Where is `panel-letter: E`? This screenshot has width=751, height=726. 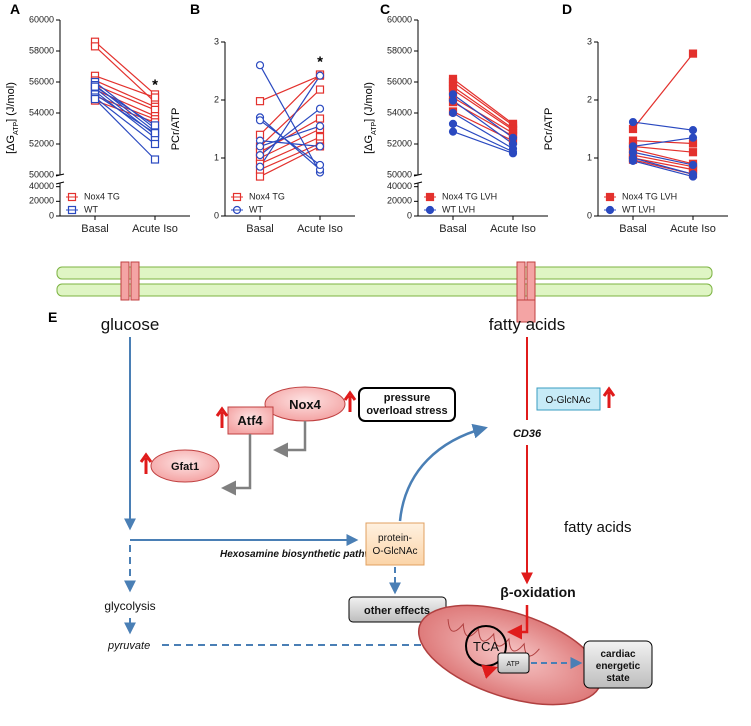
panel-letter: E is located at coordinates (52, 317).